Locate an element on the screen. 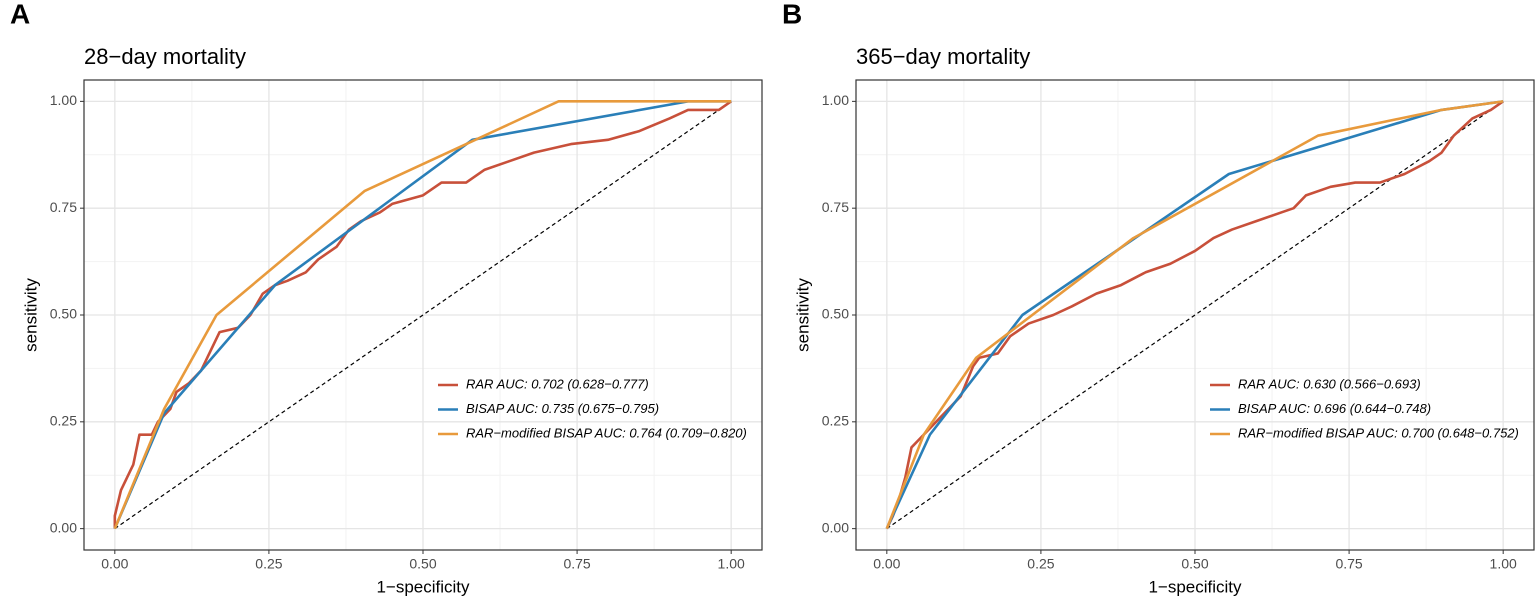 The image size is (1535, 599). chart-title: 365−day mortality is located at coordinates (943, 56).